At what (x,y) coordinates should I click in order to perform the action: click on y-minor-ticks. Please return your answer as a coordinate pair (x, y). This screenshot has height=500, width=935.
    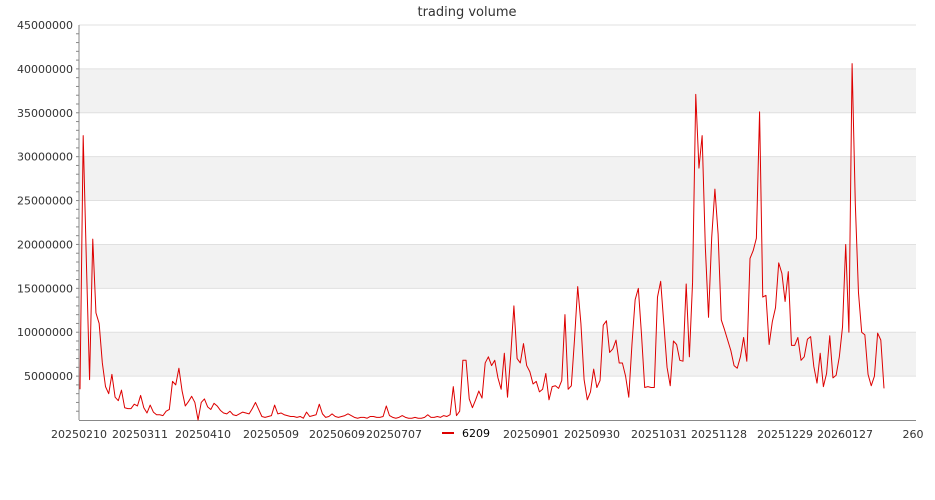
    Looking at the image, I should click on (77, 222).